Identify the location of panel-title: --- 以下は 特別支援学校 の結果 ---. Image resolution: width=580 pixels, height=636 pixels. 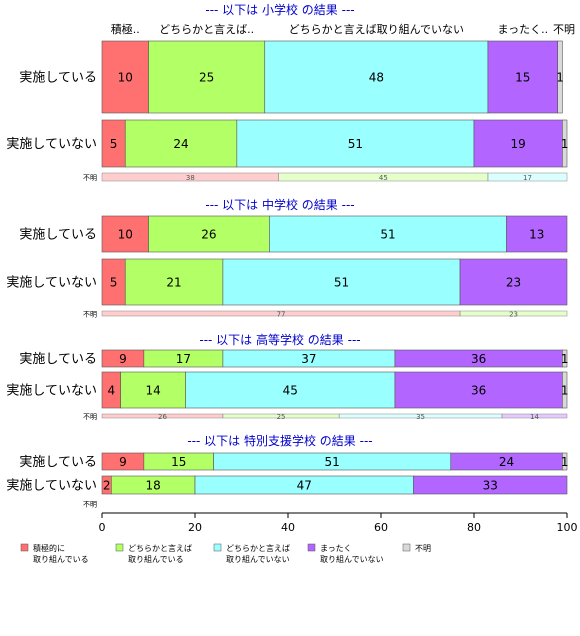
(279, 440).